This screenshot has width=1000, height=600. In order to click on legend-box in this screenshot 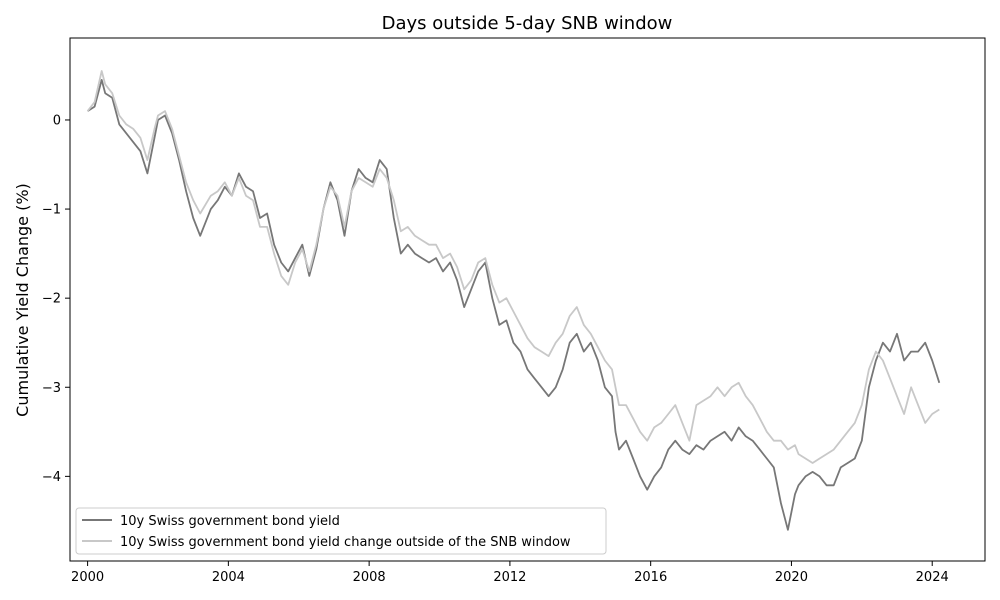, I will do `click(341, 531)`.